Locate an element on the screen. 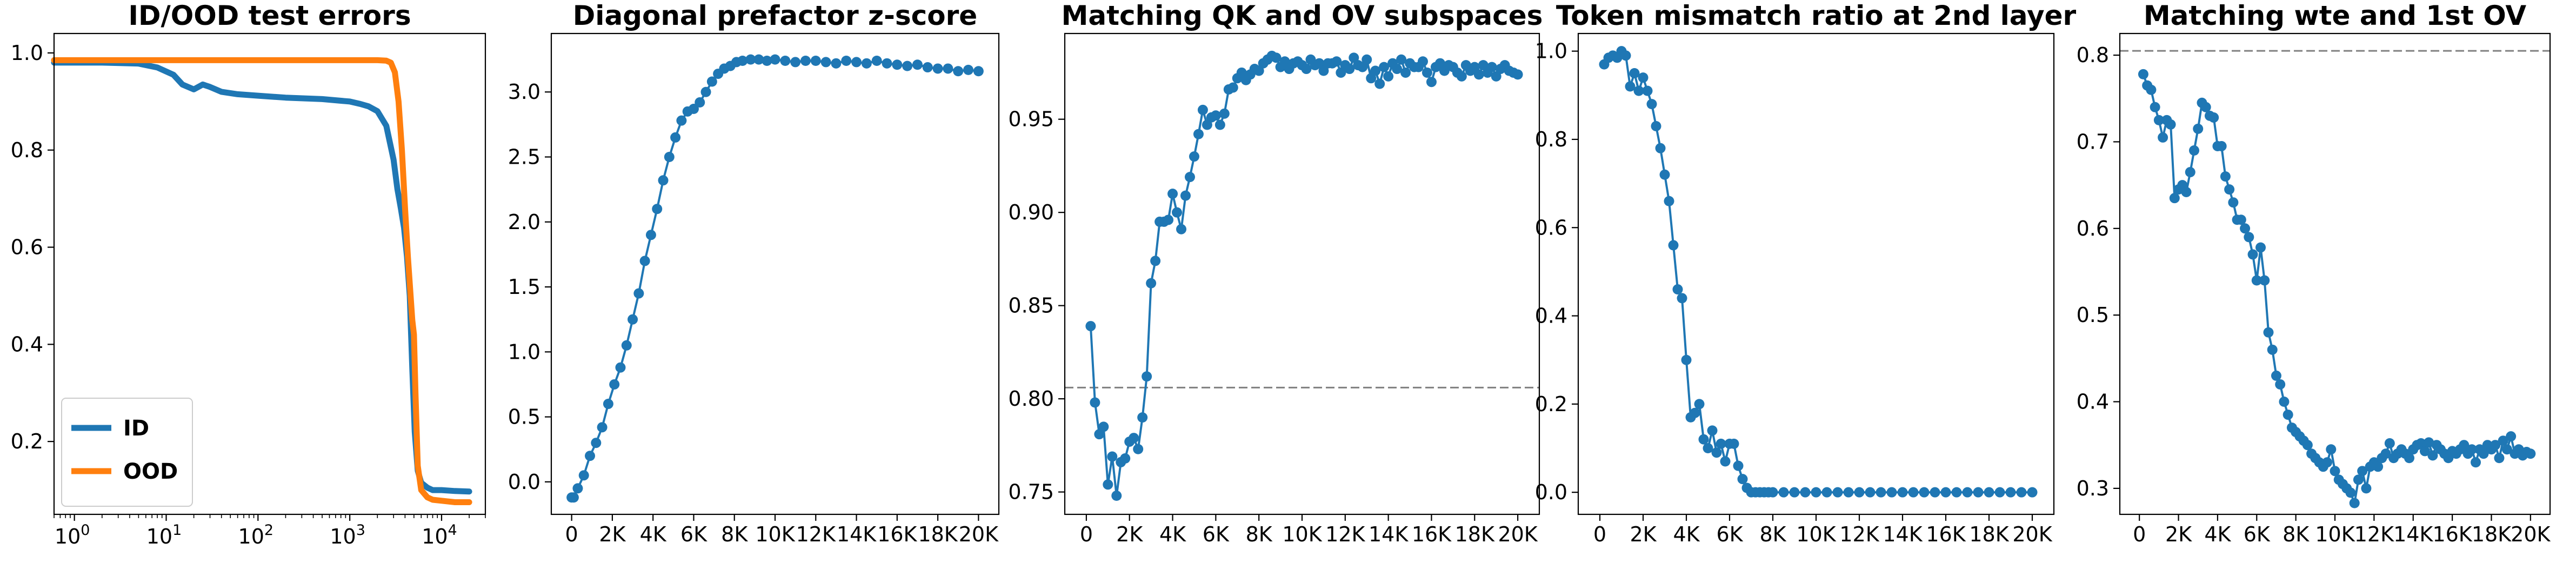 This screenshot has width=2576, height=570. x-tick-exponent: 0 is located at coordinates (85, 530).